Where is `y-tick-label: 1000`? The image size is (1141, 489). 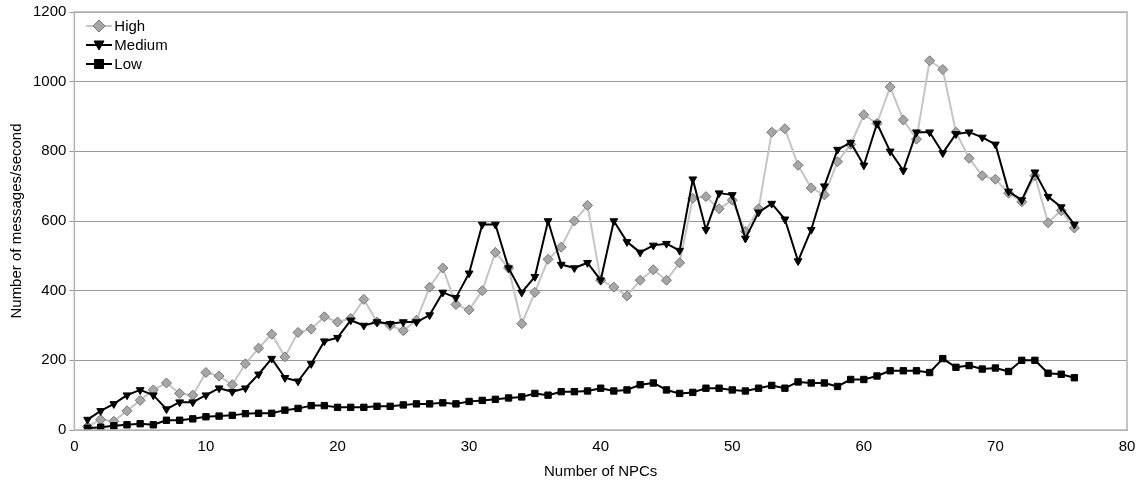 y-tick-label: 1000 is located at coordinates (49, 80).